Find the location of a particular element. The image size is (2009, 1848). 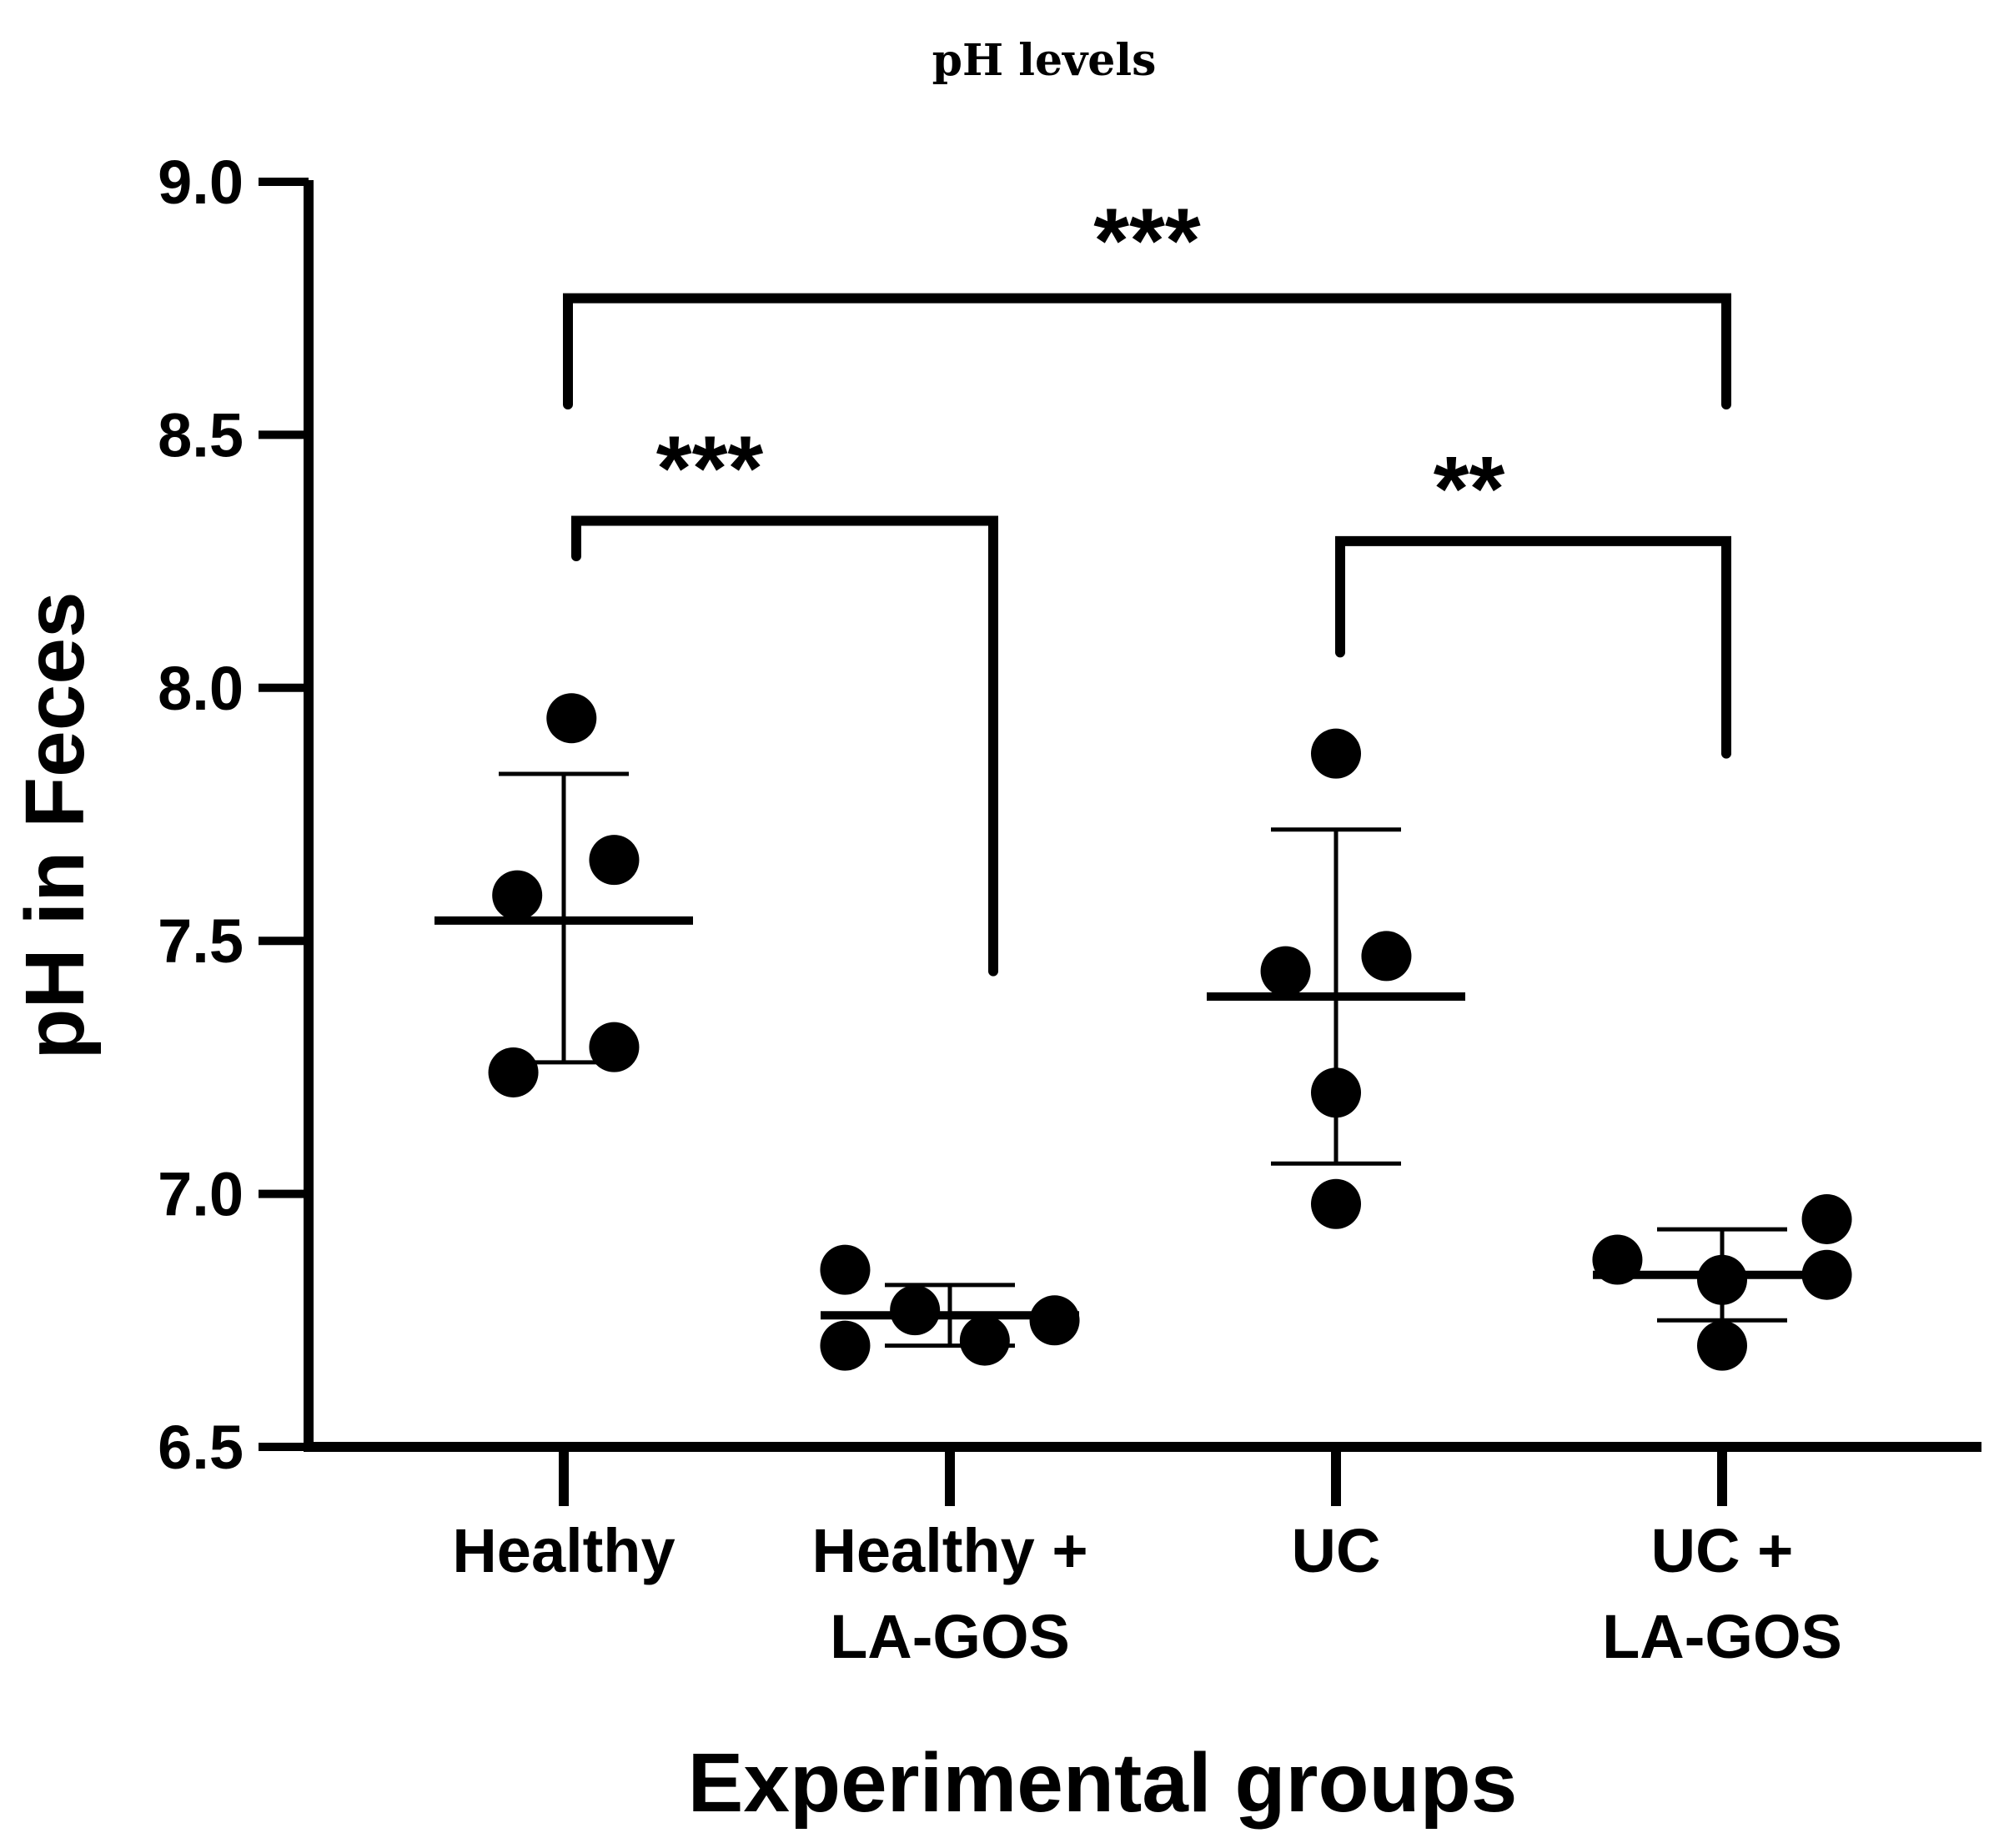

y-tick-label: 7.5 is located at coordinates (201, 941).